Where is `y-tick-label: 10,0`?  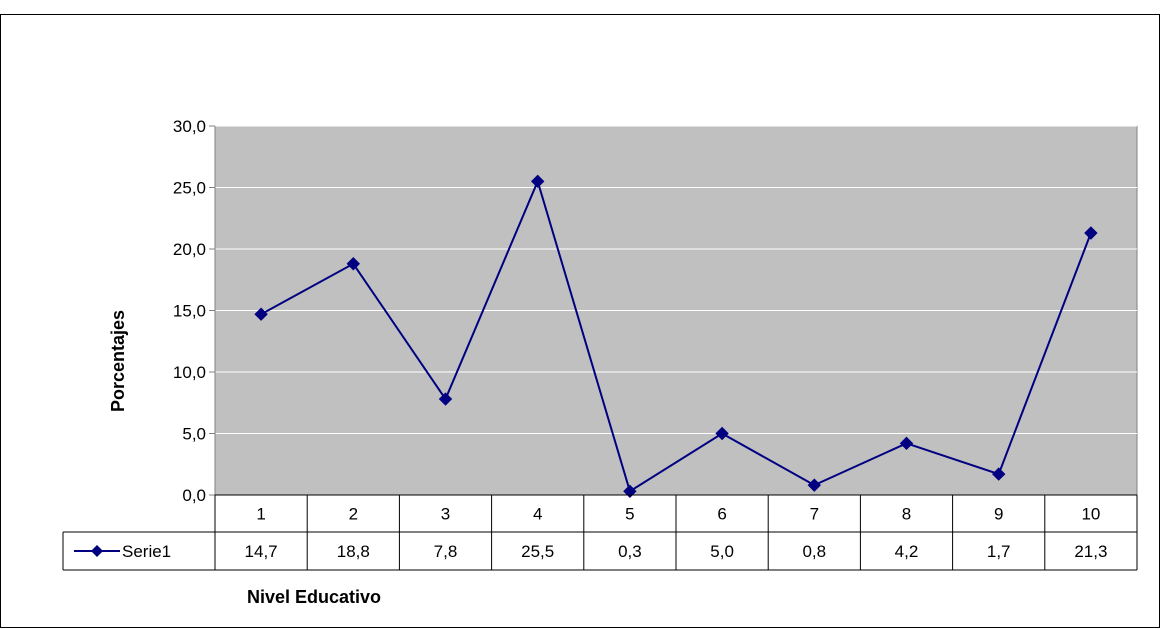
y-tick-label: 10,0 is located at coordinates (189, 372).